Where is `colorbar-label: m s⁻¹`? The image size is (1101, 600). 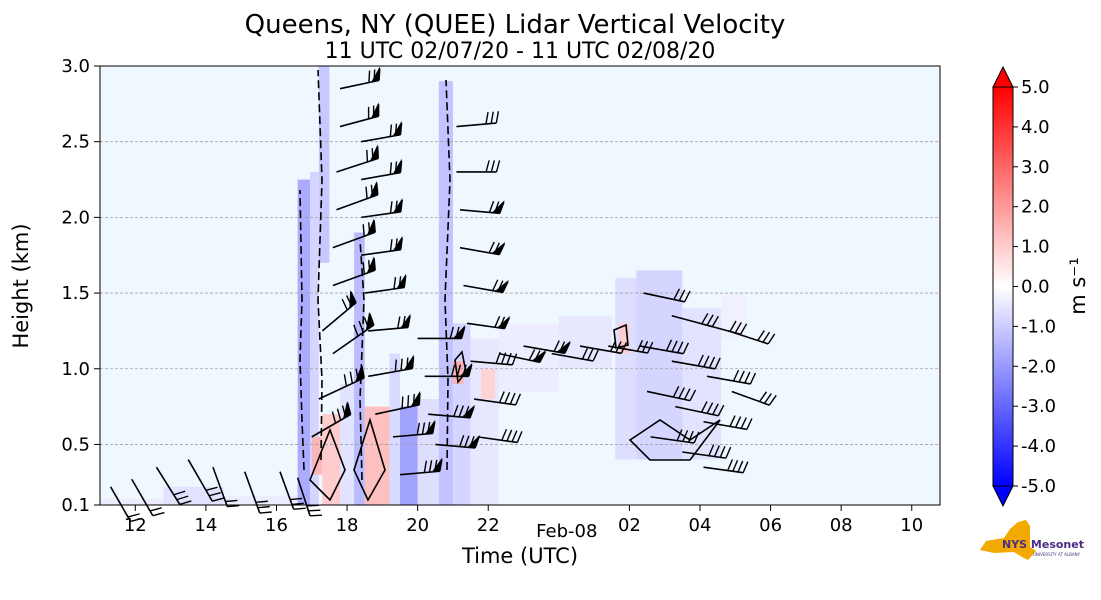 colorbar-label: m s⁻¹ is located at coordinates (1078, 286).